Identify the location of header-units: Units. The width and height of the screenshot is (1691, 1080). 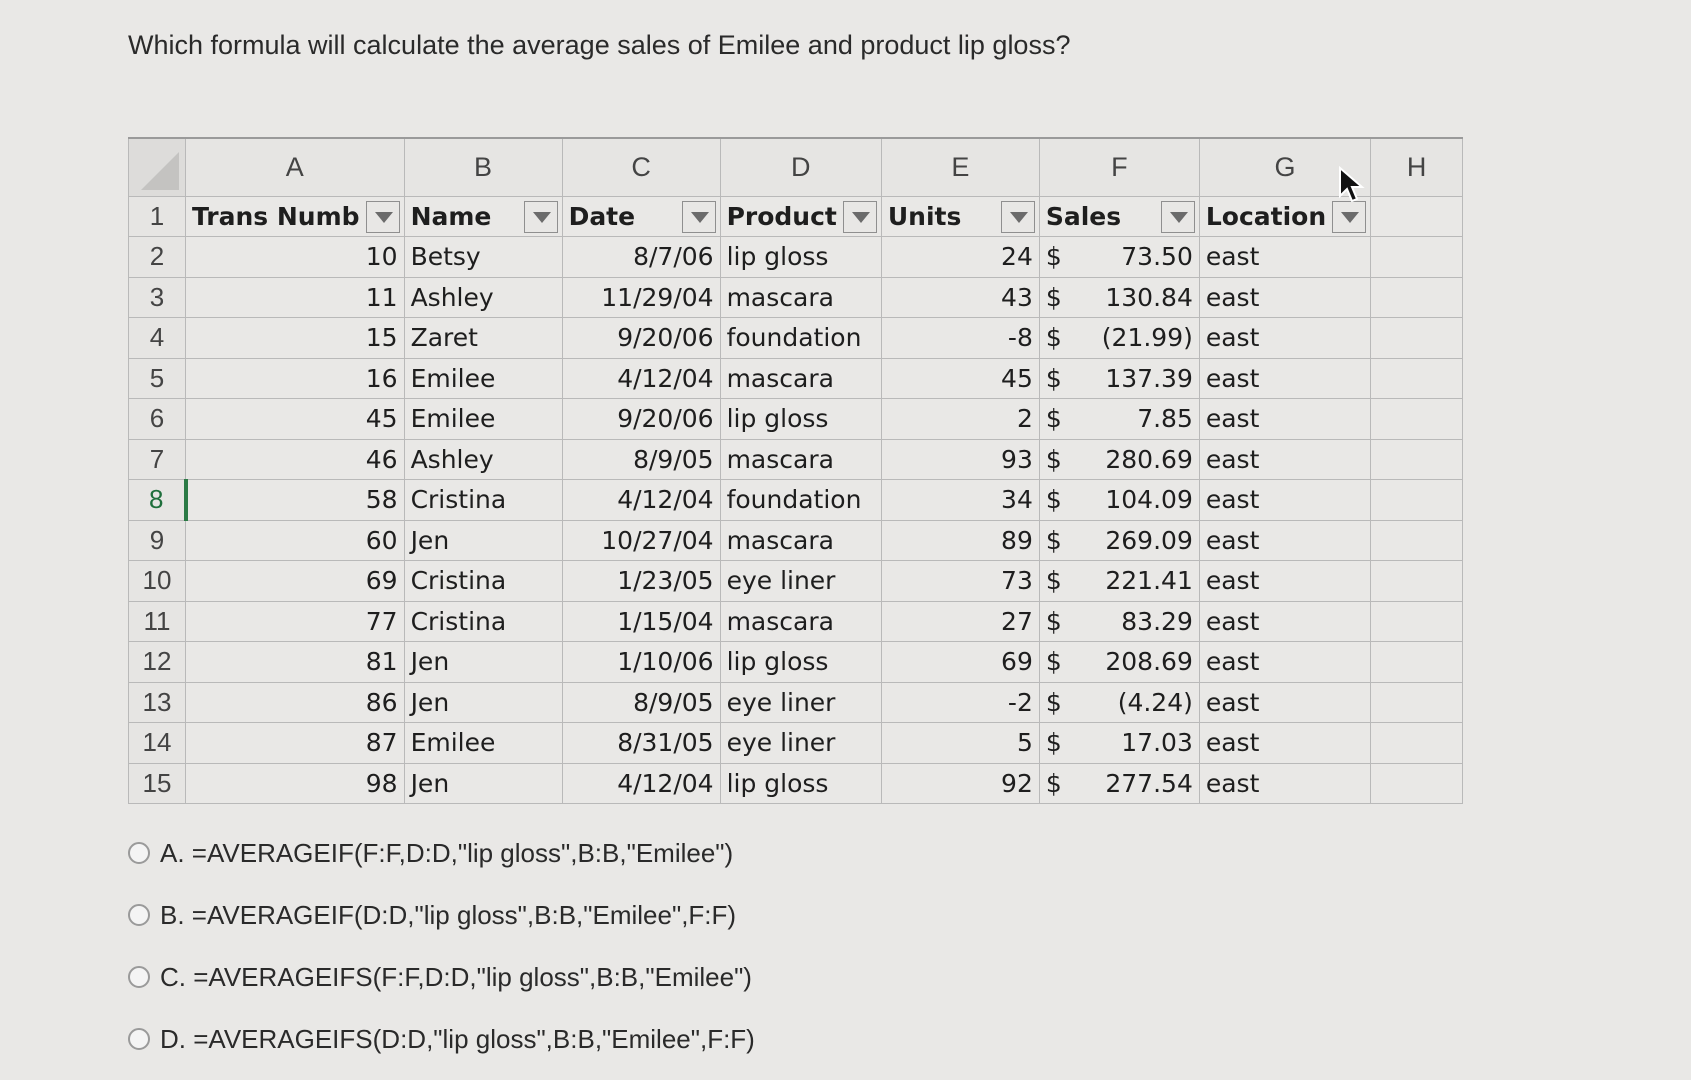
(960, 216).